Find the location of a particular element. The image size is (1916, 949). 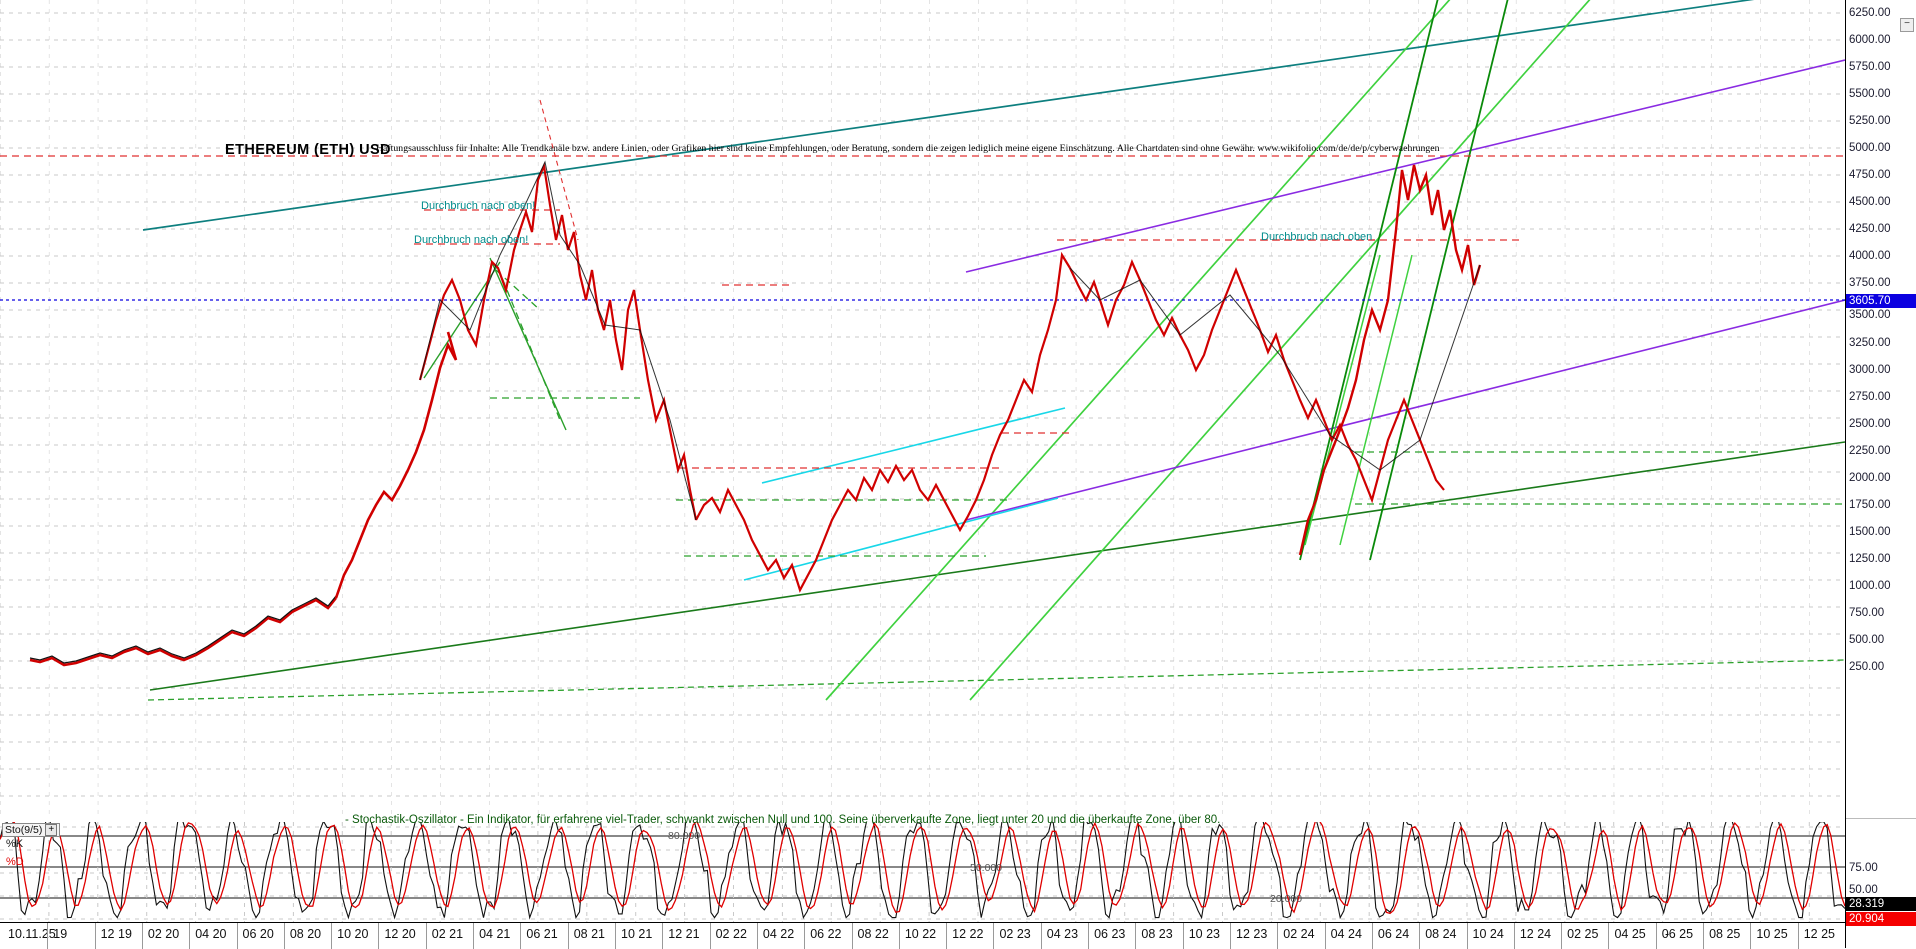

date-tick: 04 20 is located at coordinates (211, 934).